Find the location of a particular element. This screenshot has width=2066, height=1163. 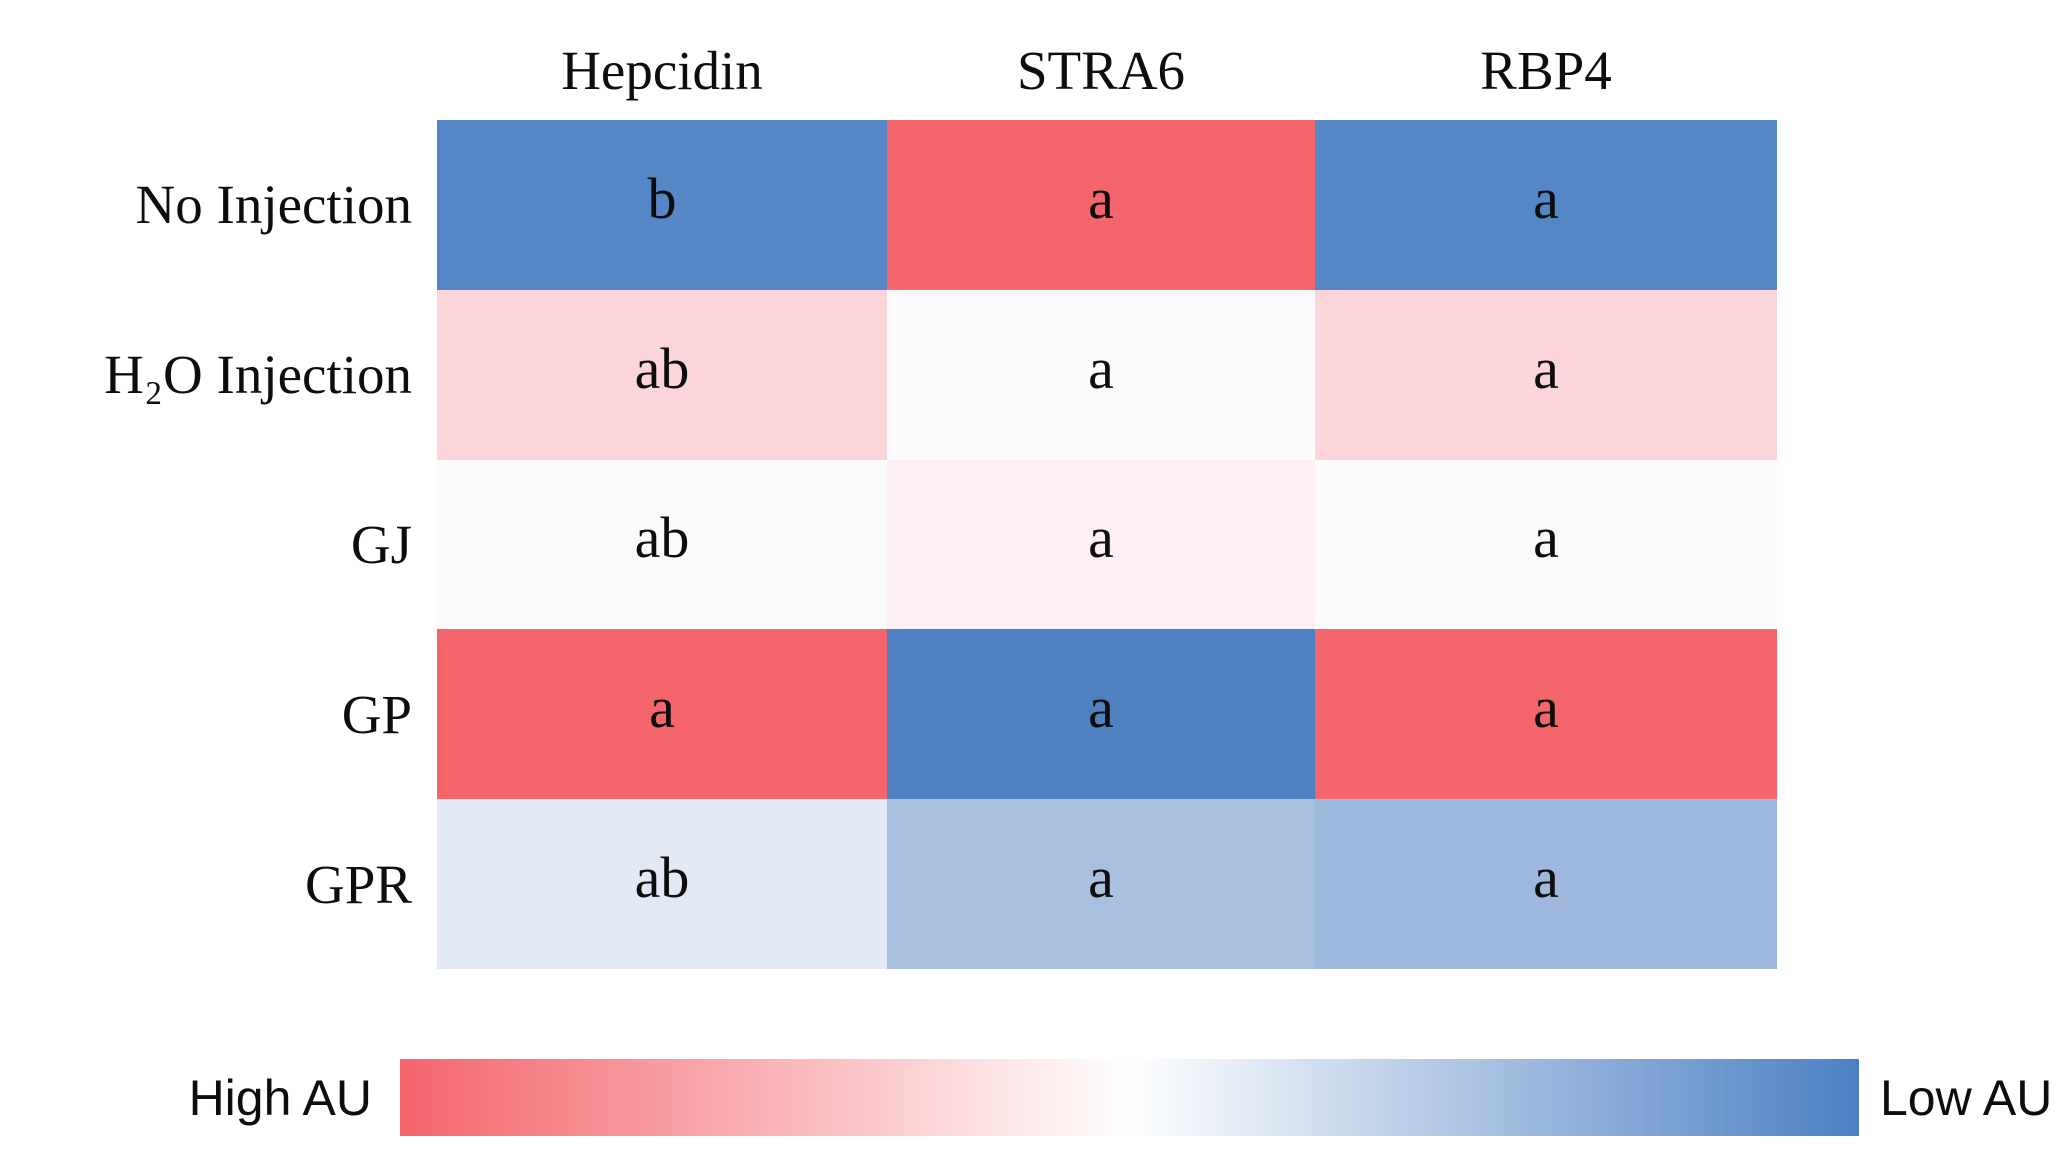

significance-letter: b is located at coordinates (662, 198).